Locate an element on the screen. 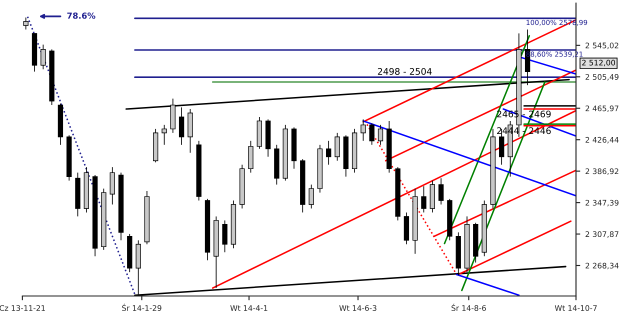 This screenshot has height=320, width=640. annotation: 78.6% is located at coordinates (81, 15).